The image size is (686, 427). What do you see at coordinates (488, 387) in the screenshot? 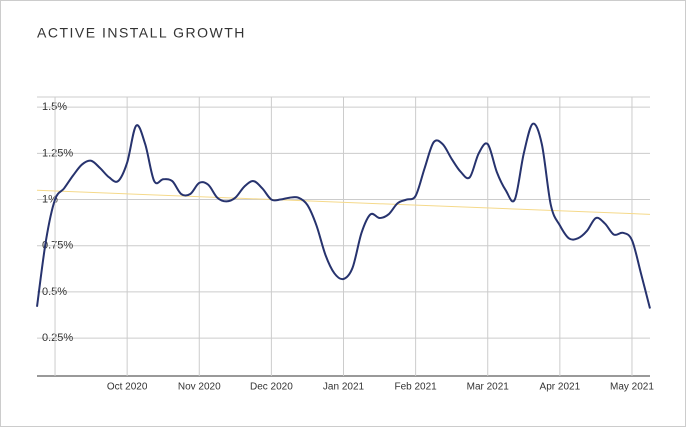
I see `x-tick-label: Mar 2021` at bounding box center [488, 387].